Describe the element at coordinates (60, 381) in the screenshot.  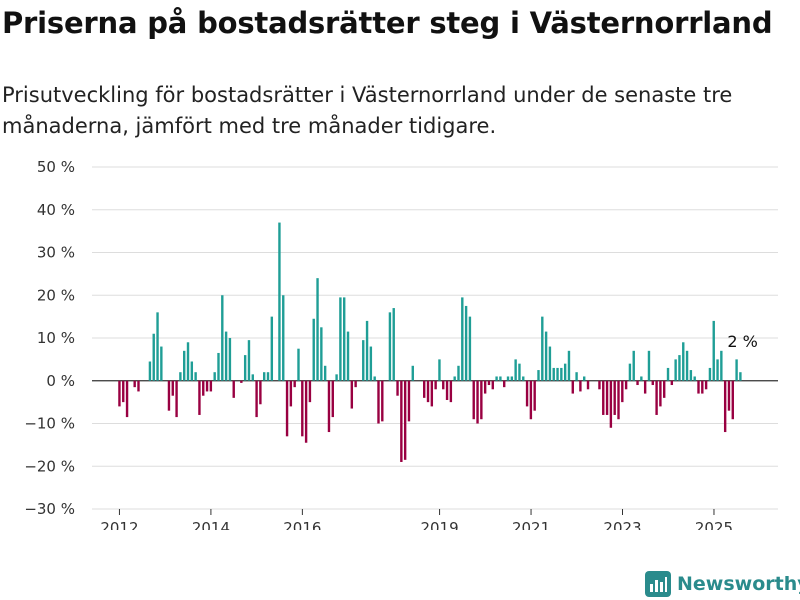
I see `y-tick-label: 0 %` at that location.